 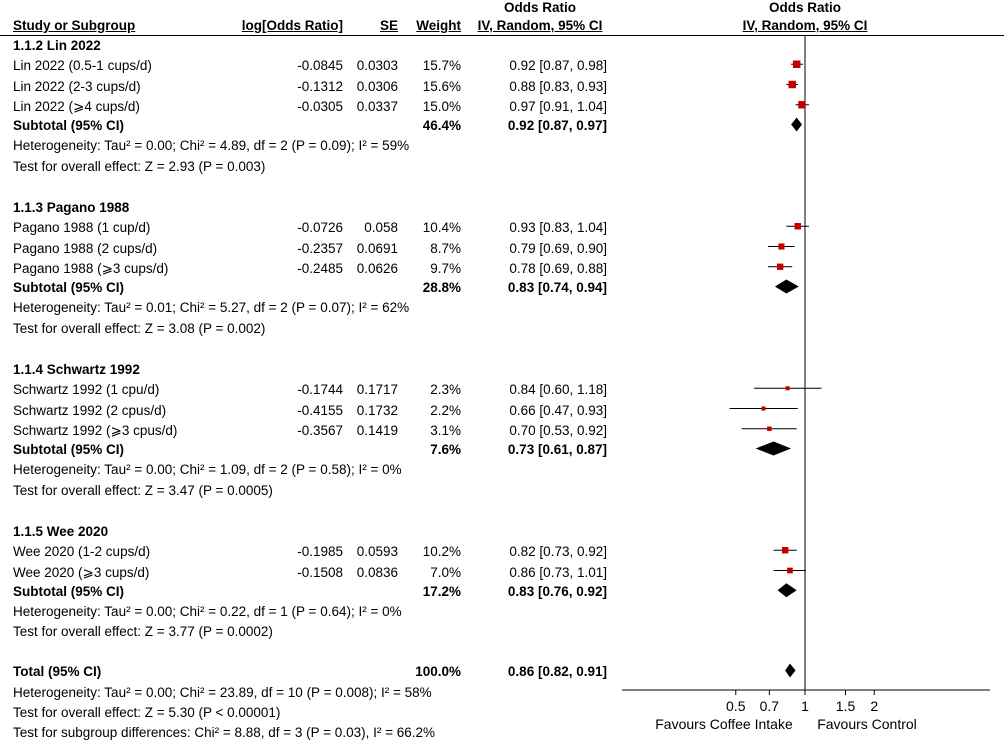 What do you see at coordinates (846, 706) in the screenshot?
I see `x-tick-label: 1.5` at bounding box center [846, 706].